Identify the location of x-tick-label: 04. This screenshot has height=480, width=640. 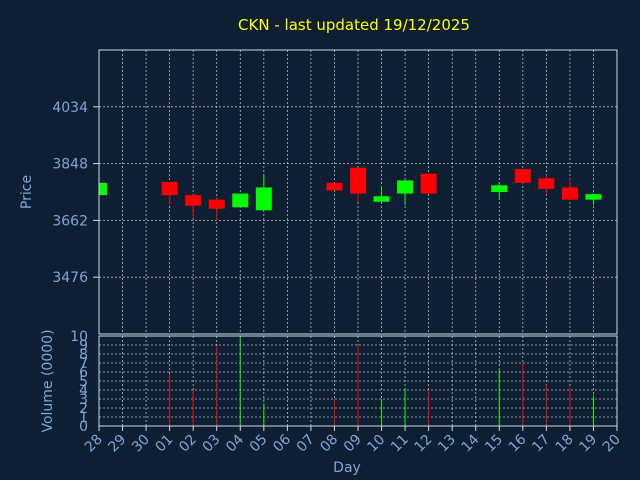
(235, 443).